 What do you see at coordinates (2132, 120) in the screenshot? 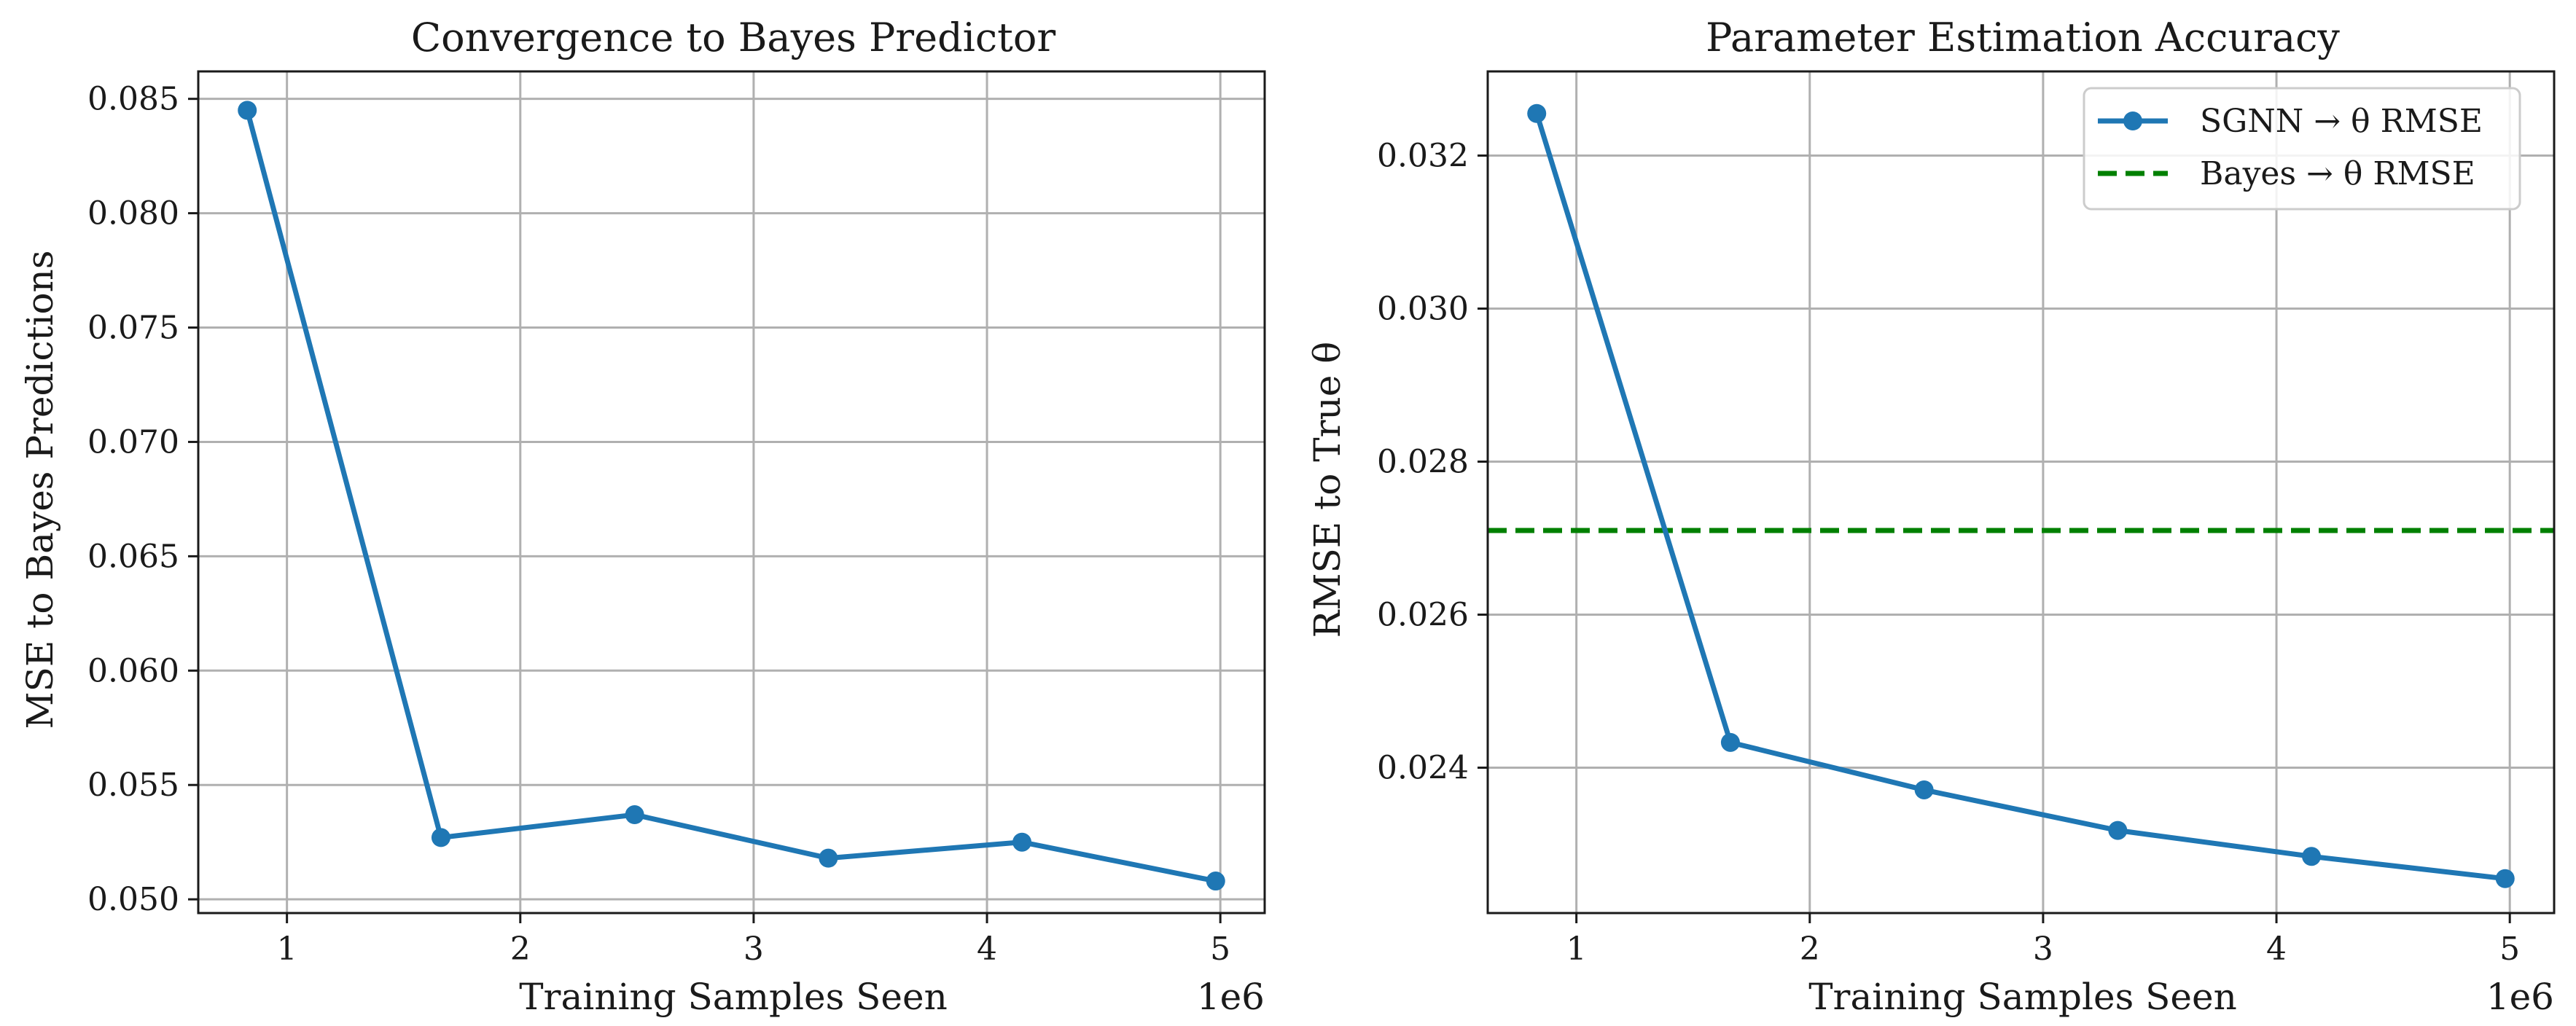
I see `legend-sgnn-marker-swatch` at bounding box center [2132, 120].